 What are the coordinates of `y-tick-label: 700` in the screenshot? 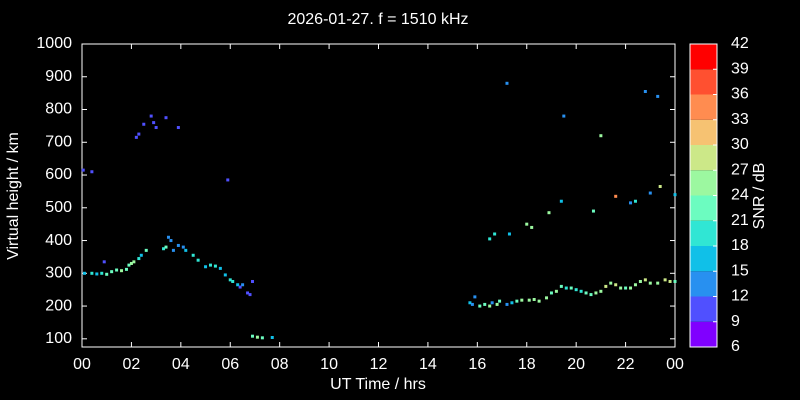 It's located at (58, 141).